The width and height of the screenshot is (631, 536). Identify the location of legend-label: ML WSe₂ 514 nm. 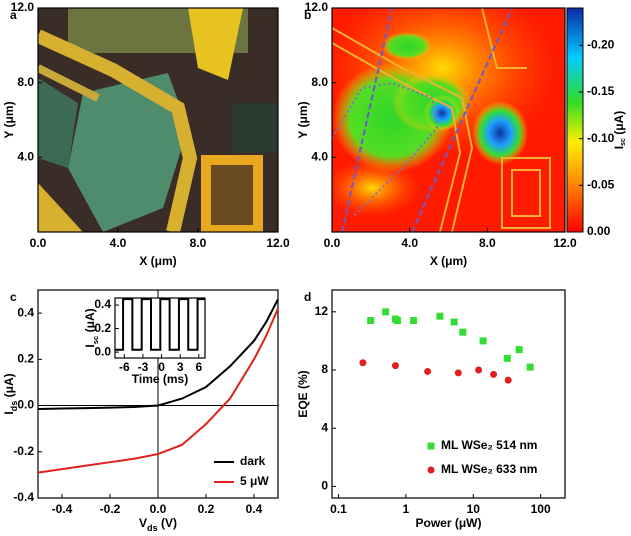
(489, 445).